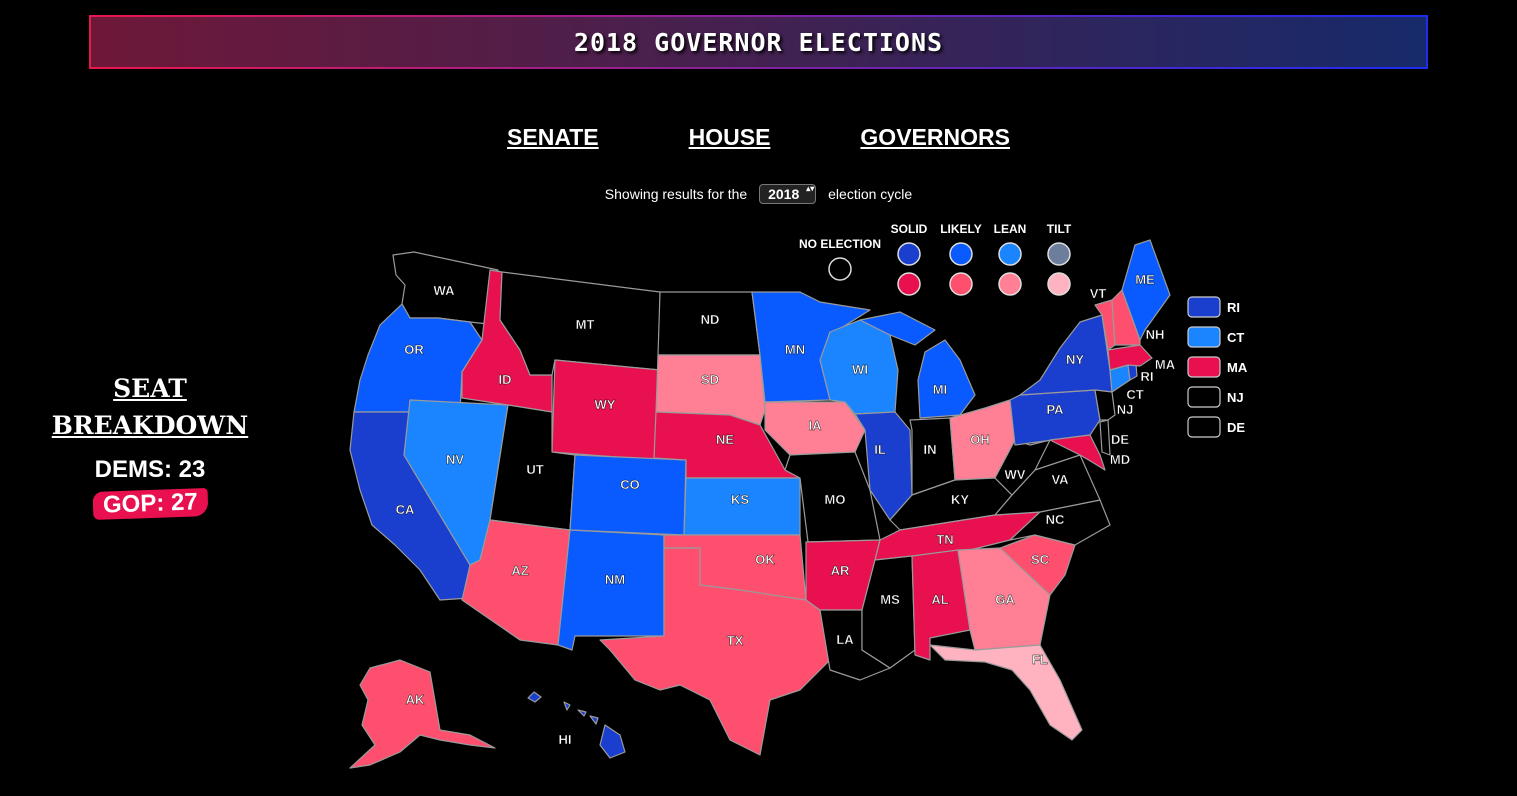 The image size is (1517, 796). What do you see at coordinates (1098, 293) in the screenshot?
I see `state-label-vt: VT` at bounding box center [1098, 293].